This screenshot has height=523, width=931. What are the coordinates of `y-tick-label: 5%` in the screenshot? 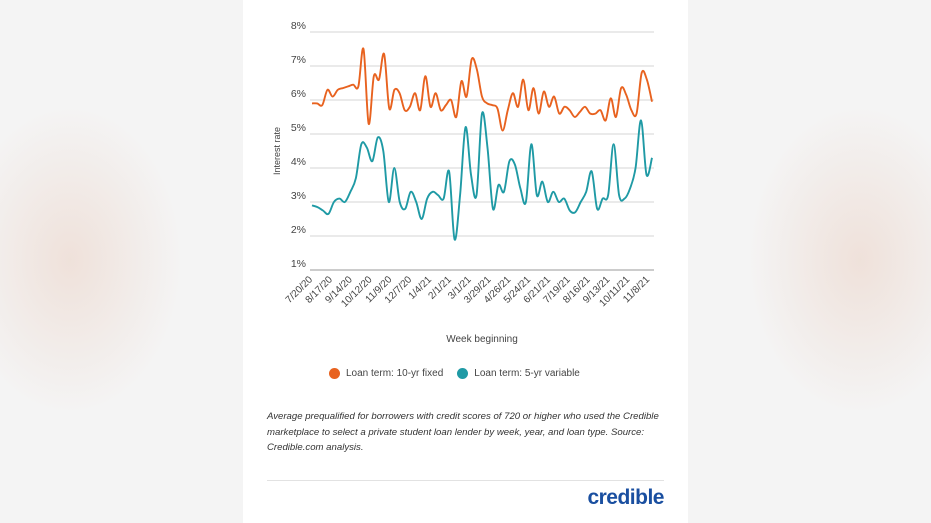 It's located at (298, 128).